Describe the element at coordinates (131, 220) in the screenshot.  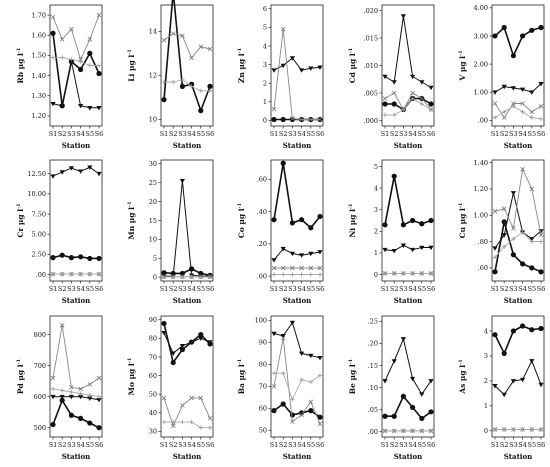
I see `y-axis-title: Mn µg l-1` at that location.